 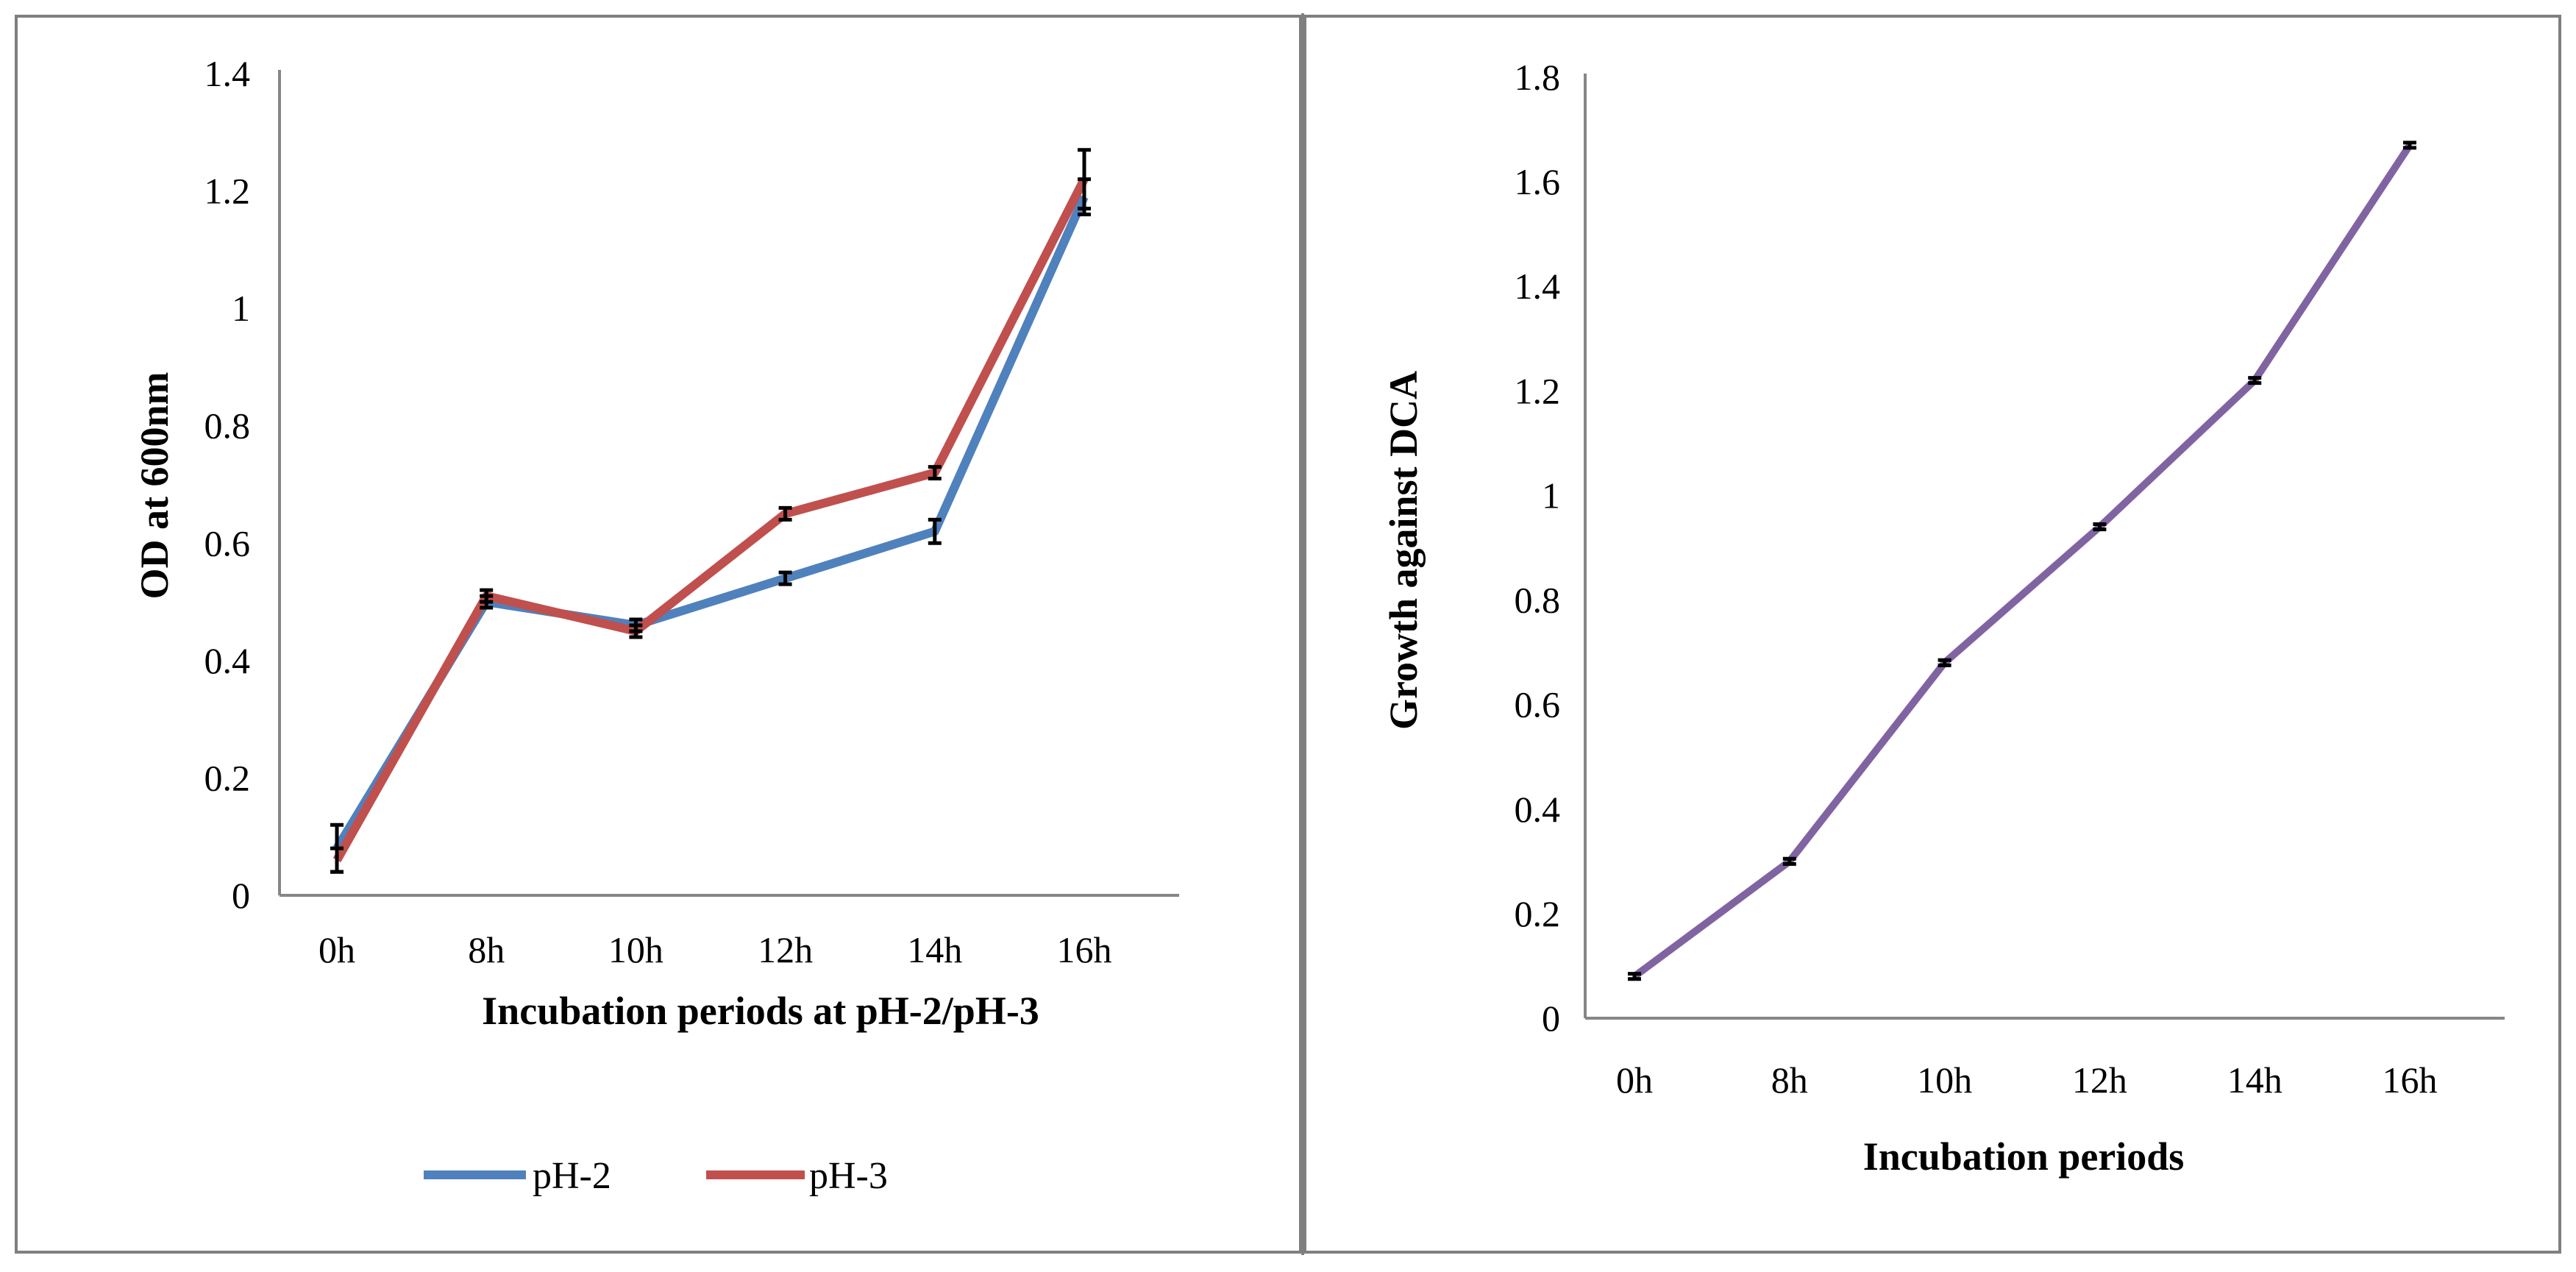 I want to click on y-axis-title: Growth against DCA, so click(x=1403, y=550).